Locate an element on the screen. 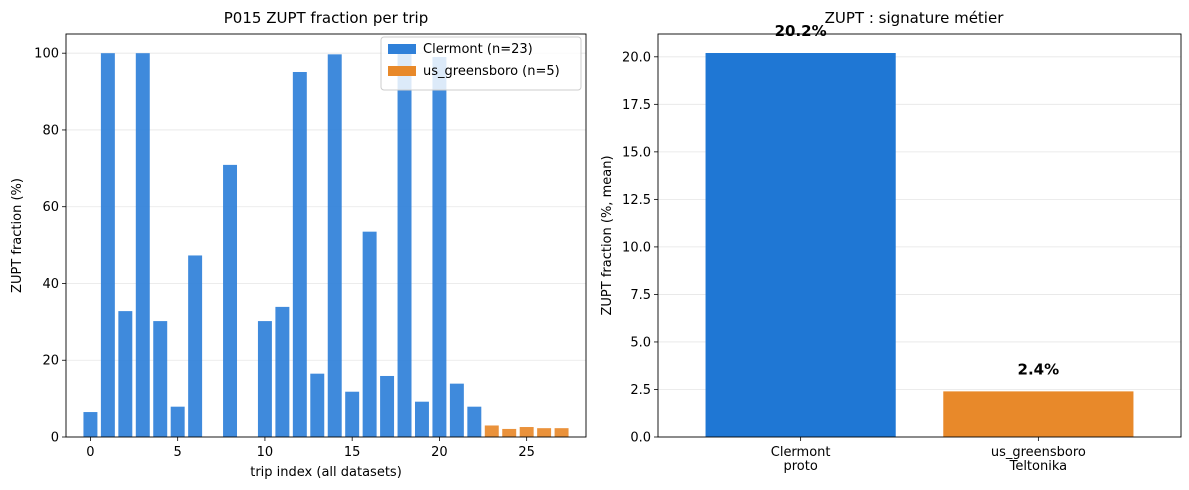 This screenshot has width=1189, height=490. right-y-tick-label: 2.5 is located at coordinates (640, 390).